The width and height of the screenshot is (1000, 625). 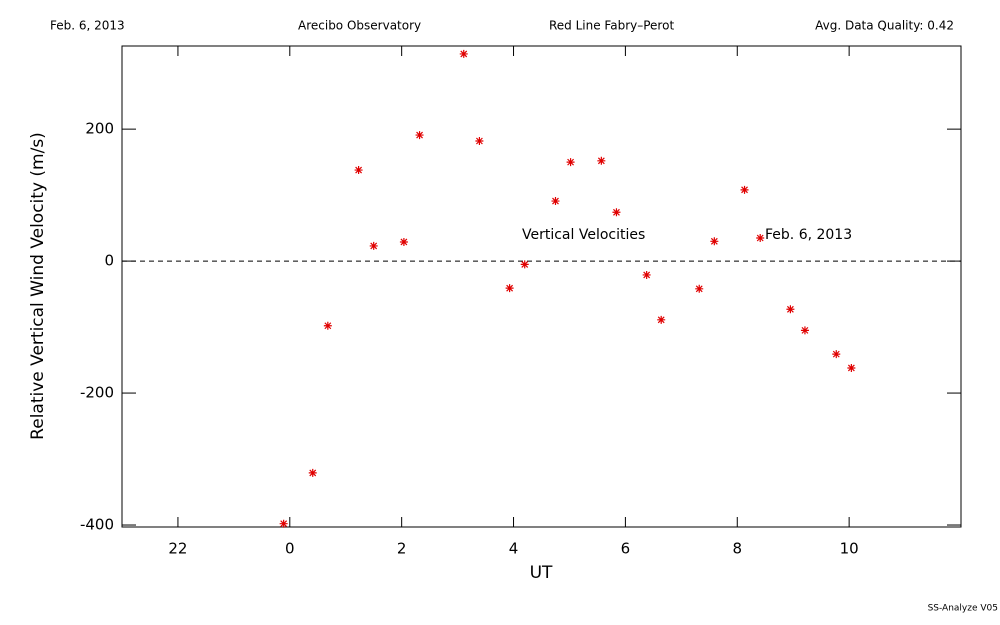 I want to click on header-date: Feb. 6, 2013, so click(x=87, y=26).